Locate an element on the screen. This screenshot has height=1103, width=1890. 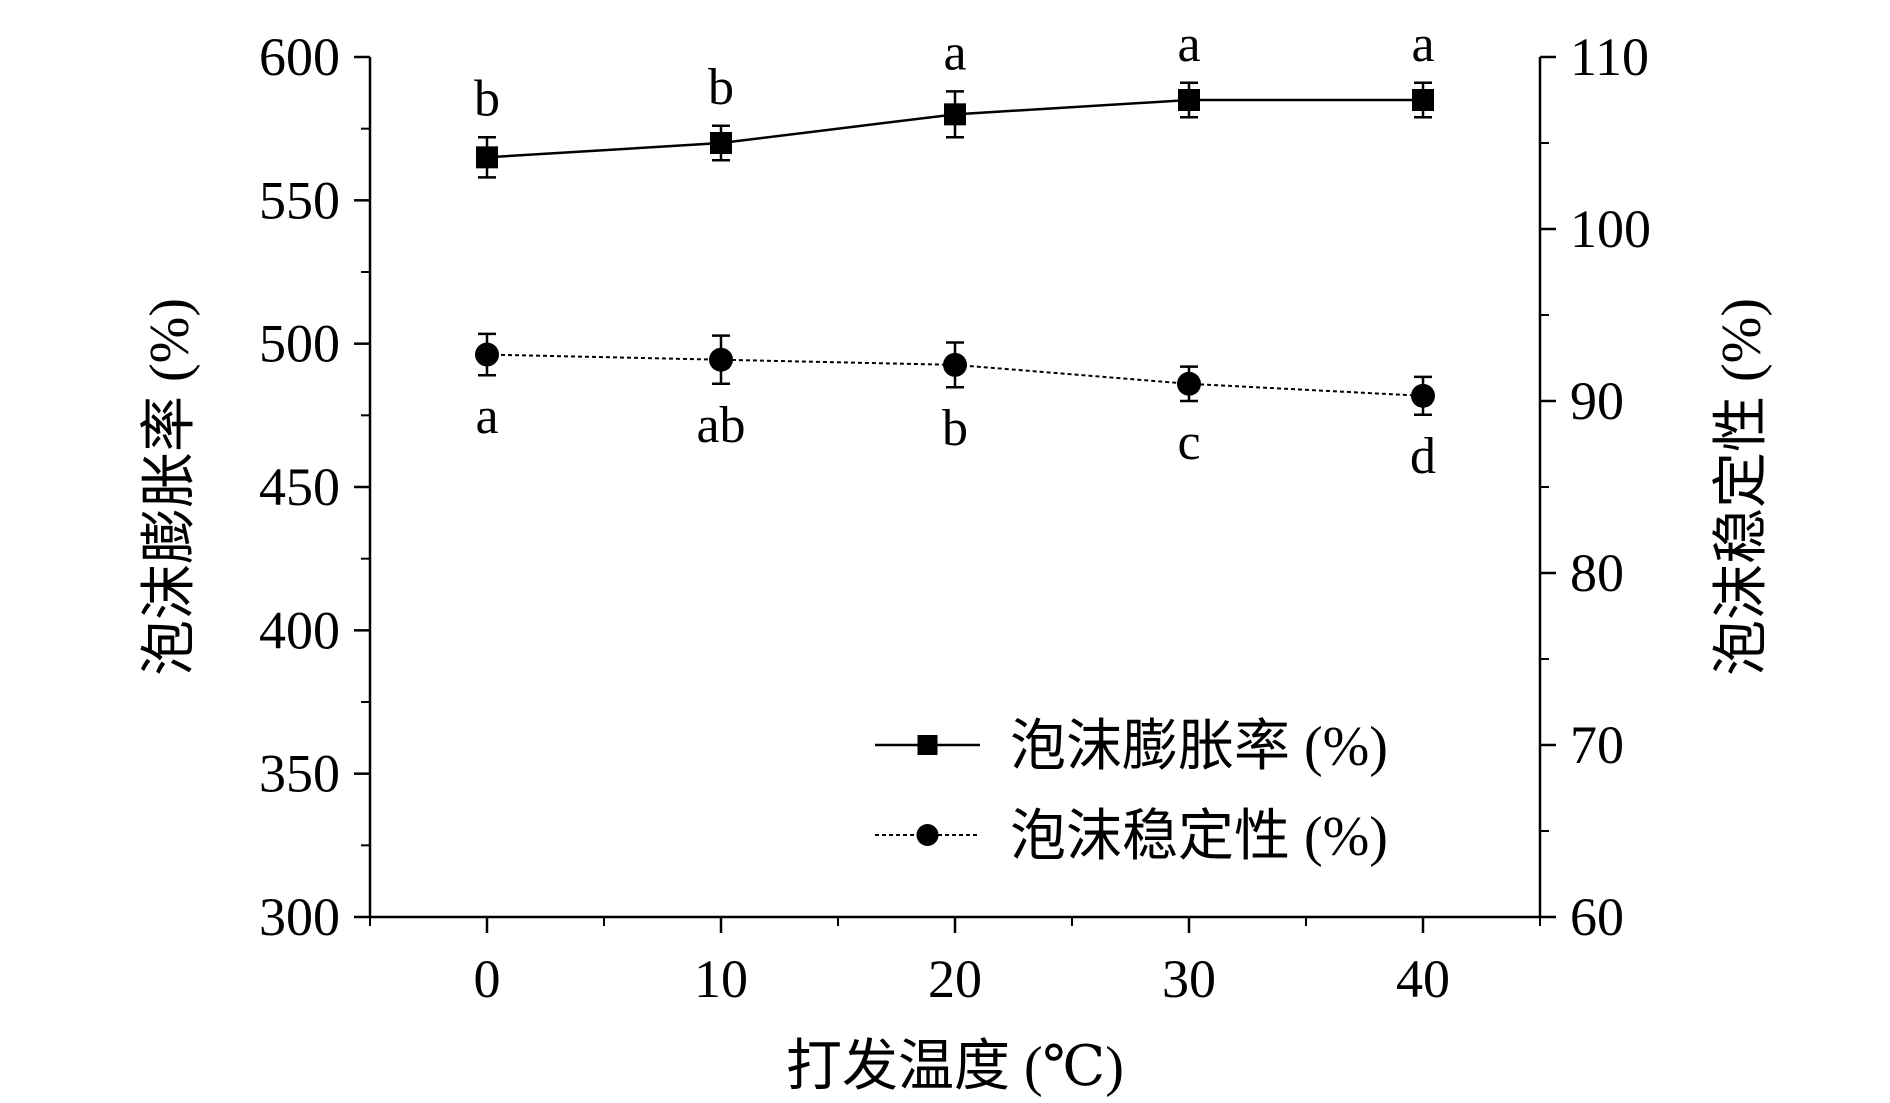
legend-marker-circle is located at coordinates (927, 835).